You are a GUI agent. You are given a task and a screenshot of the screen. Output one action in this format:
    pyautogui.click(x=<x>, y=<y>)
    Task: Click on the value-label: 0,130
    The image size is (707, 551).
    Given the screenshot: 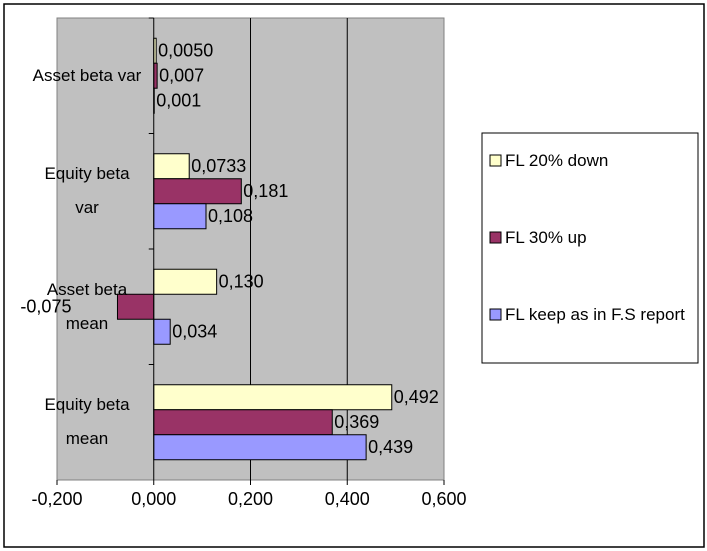 What is the action you would take?
    pyautogui.click(x=241, y=282)
    